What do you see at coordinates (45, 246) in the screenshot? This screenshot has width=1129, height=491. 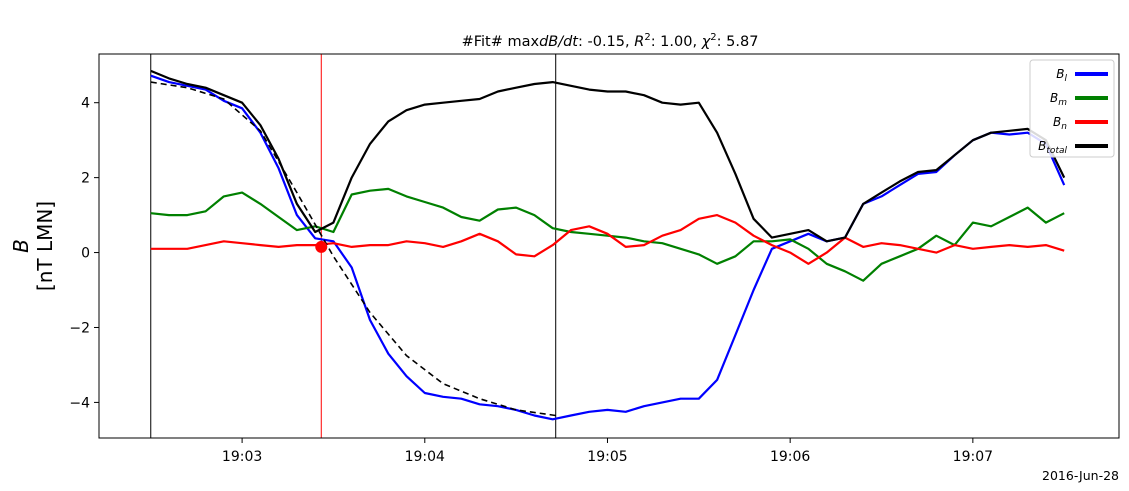 I see `y-axis-label-units: [nT LMN]` at bounding box center [45, 246].